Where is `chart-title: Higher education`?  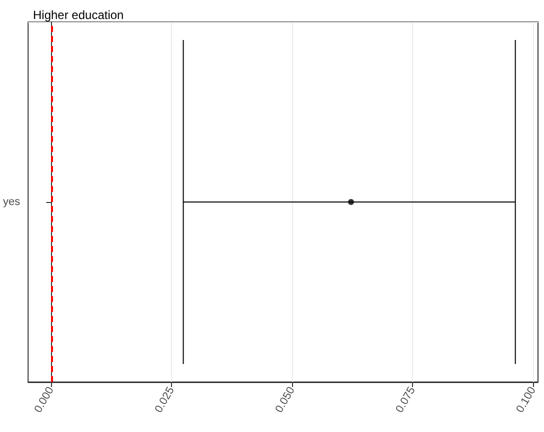
chart-title: Higher education is located at coordinates (78, 15).